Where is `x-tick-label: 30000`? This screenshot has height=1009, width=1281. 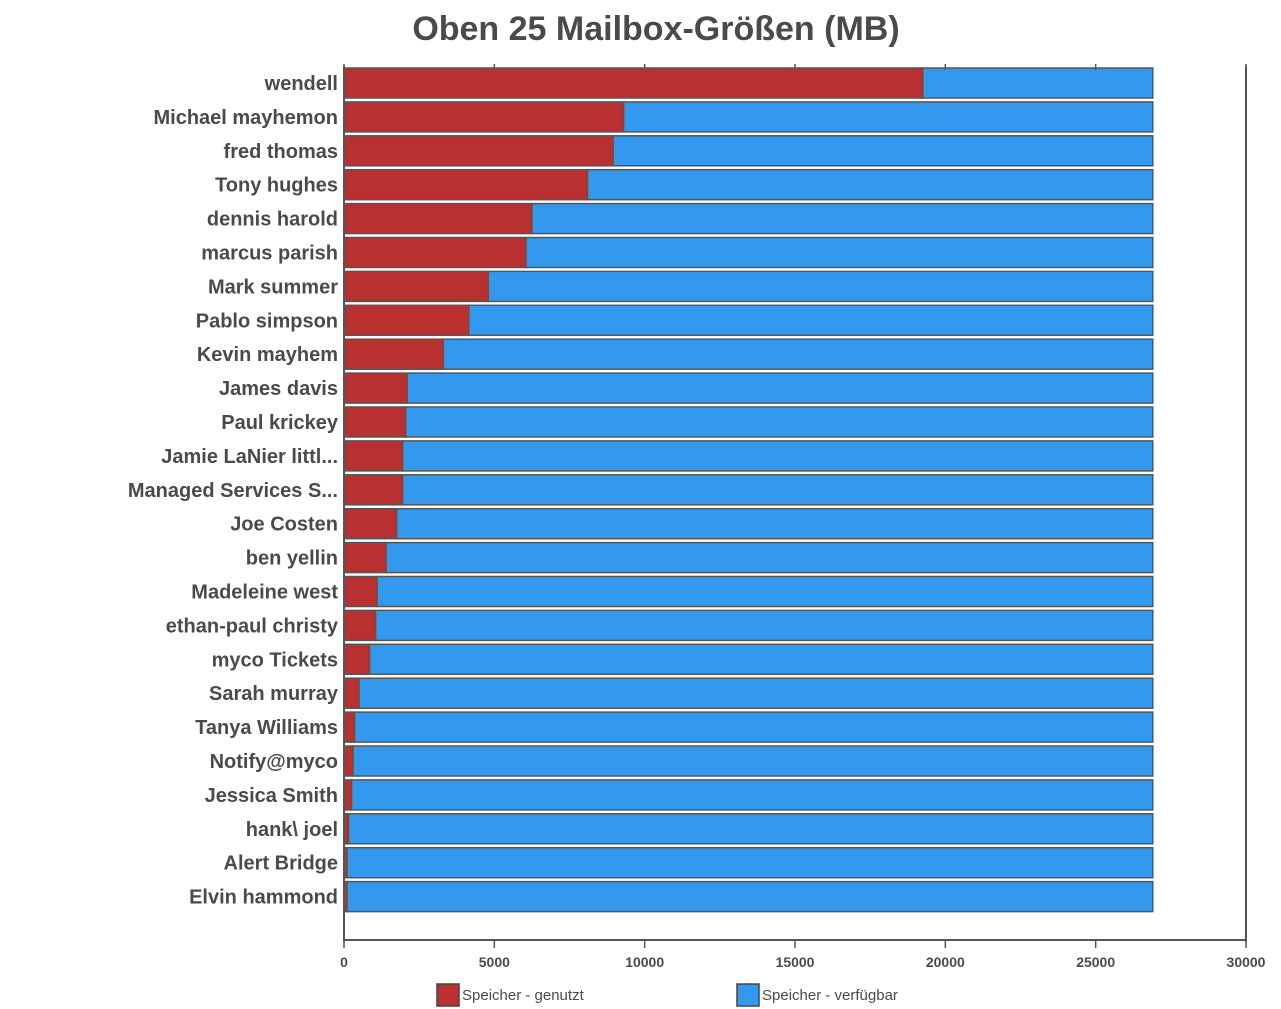
x-tick-label: 30000 is located at coordinates (1246, 962).